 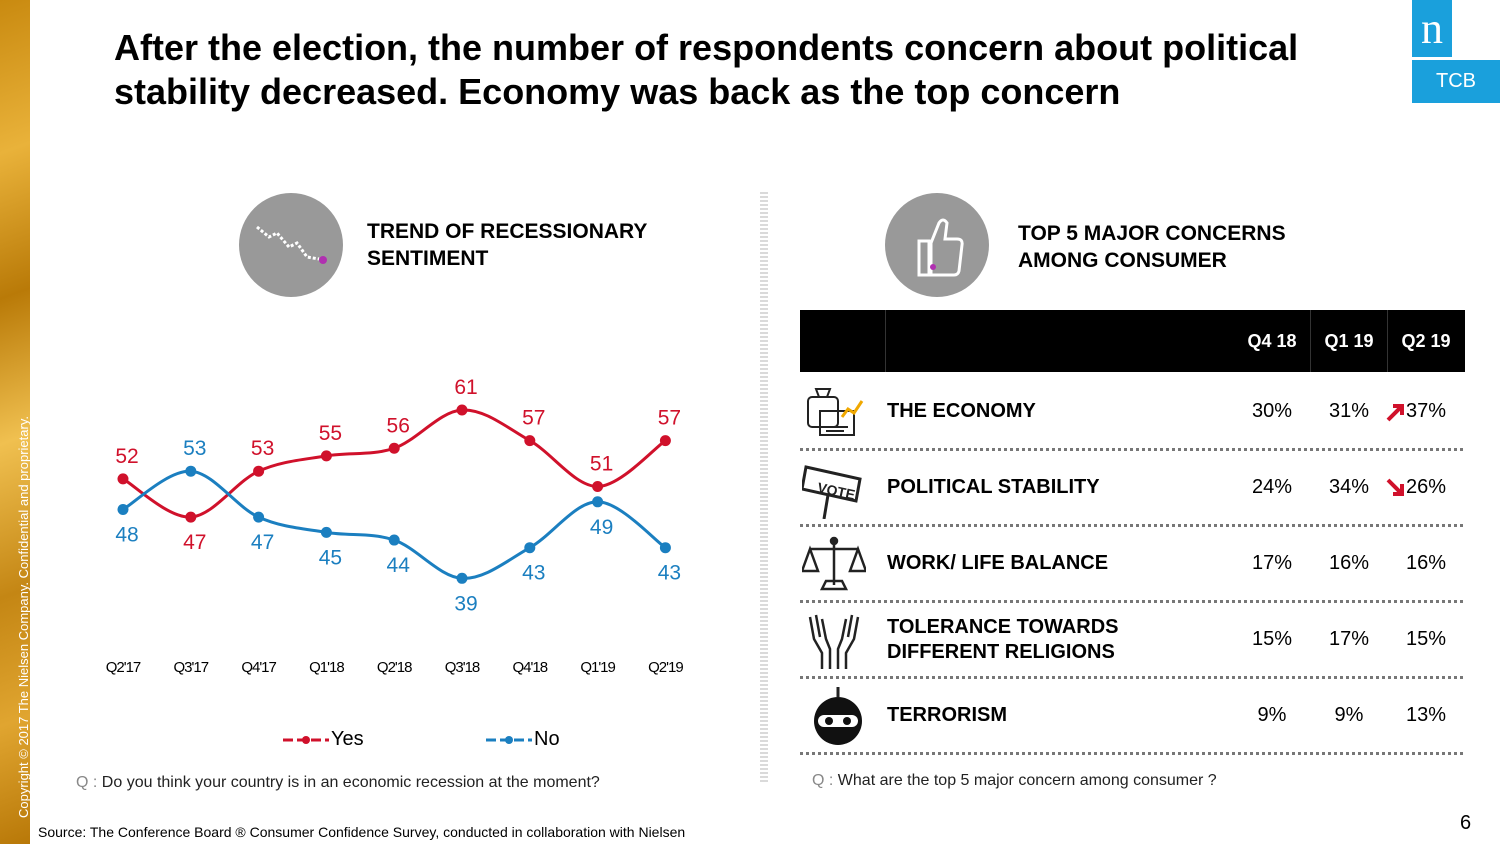 What do you see at coordinates (1272, 411) in the screenshot?
I see `cell-value: 30%` at bounding box center [1272, 411].